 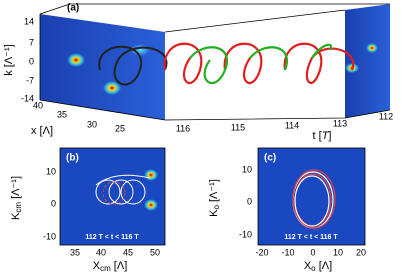 I want to click on tick-label: 14, so click(x=29, y=21).